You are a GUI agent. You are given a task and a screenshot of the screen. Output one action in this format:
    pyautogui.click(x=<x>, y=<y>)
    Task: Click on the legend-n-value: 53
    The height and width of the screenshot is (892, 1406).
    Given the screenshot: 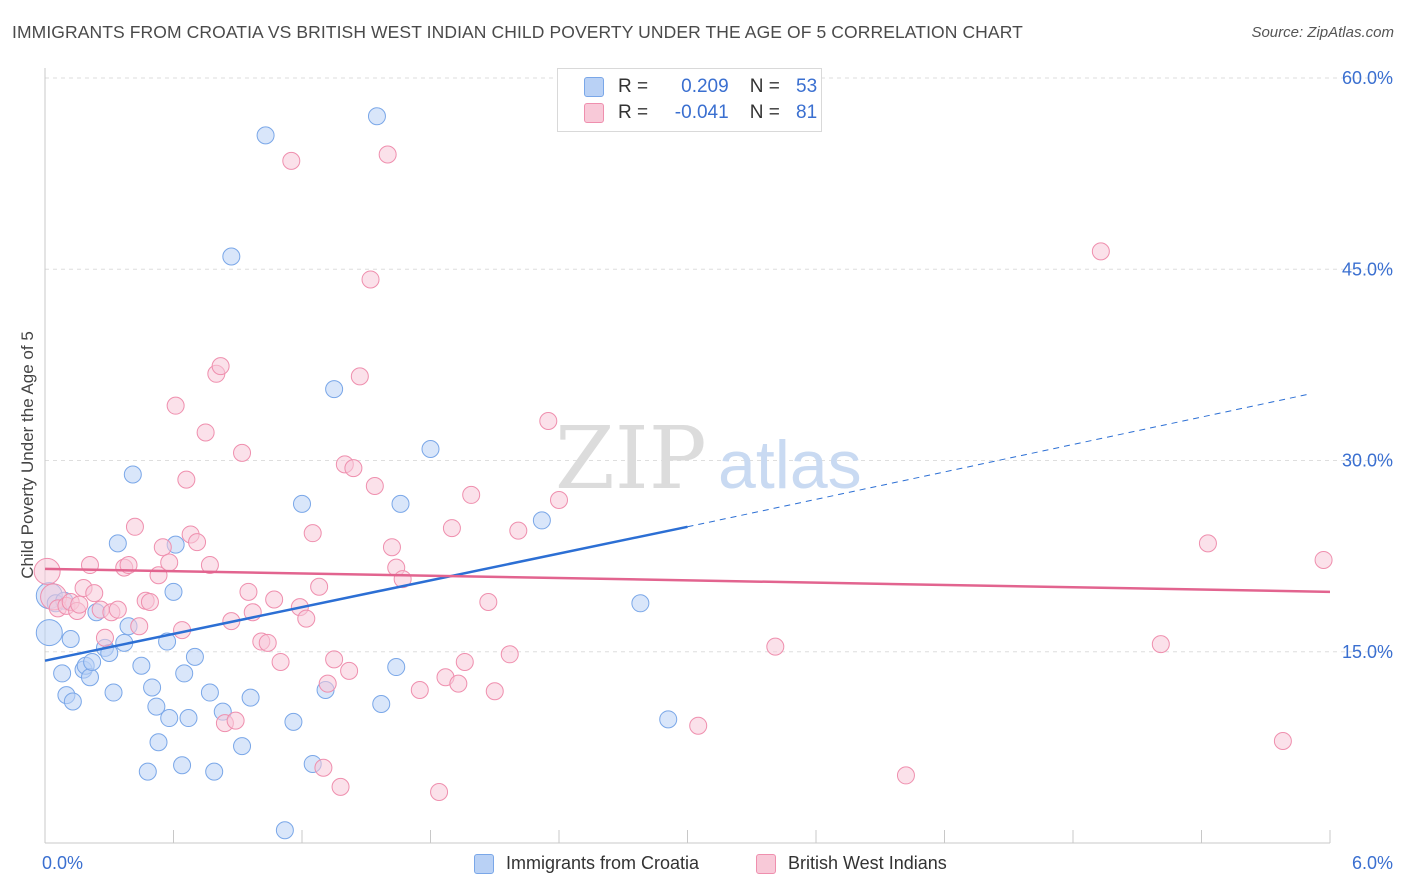 What is the action you would take?
    pyautogui.click(x=807, y=86)
    